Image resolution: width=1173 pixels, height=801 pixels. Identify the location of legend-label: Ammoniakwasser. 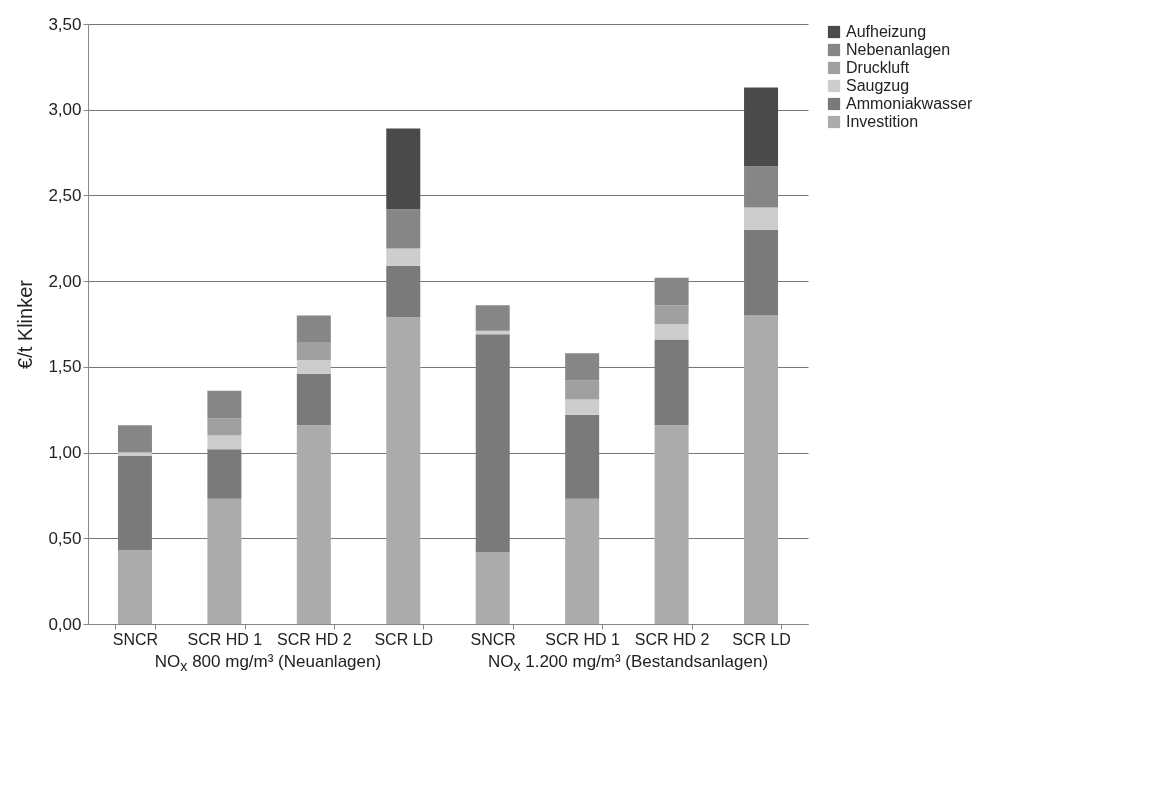
(909, 103).